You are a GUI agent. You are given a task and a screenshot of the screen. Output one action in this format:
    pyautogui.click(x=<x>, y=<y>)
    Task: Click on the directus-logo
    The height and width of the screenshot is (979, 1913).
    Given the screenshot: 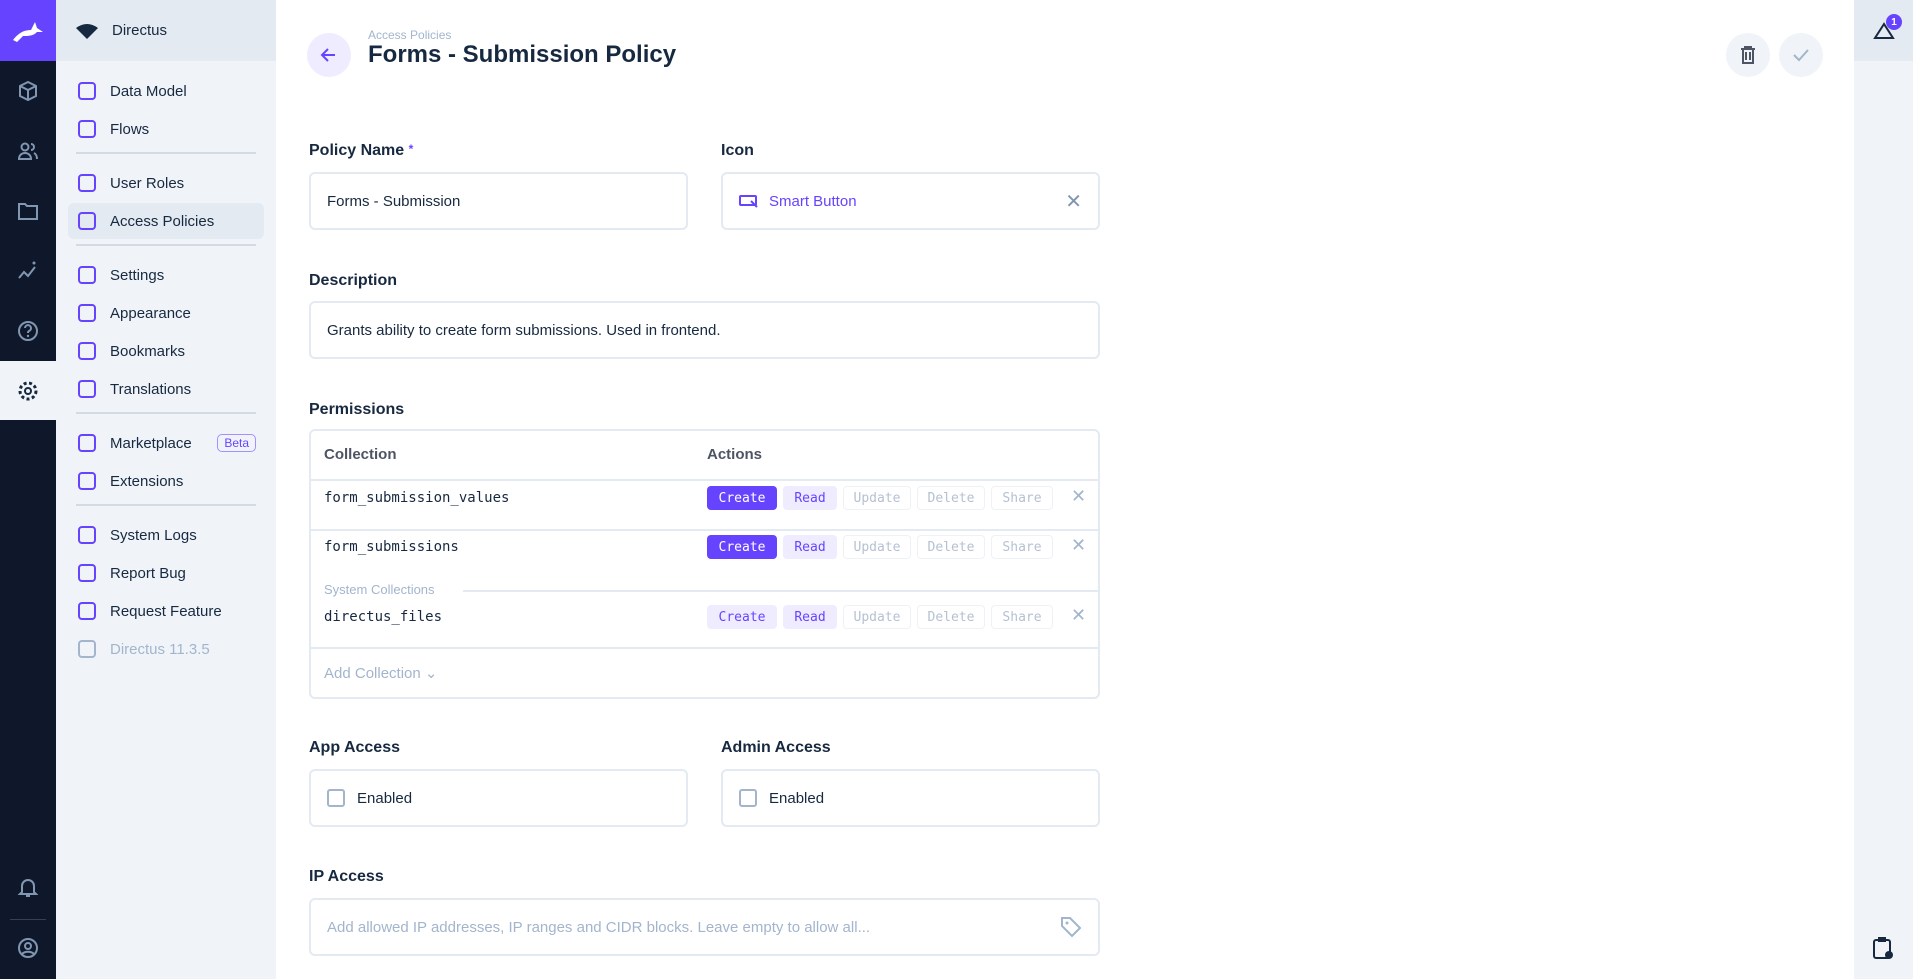 What is the action you would take?
    pyautogui.click(x=28, y=30)
    